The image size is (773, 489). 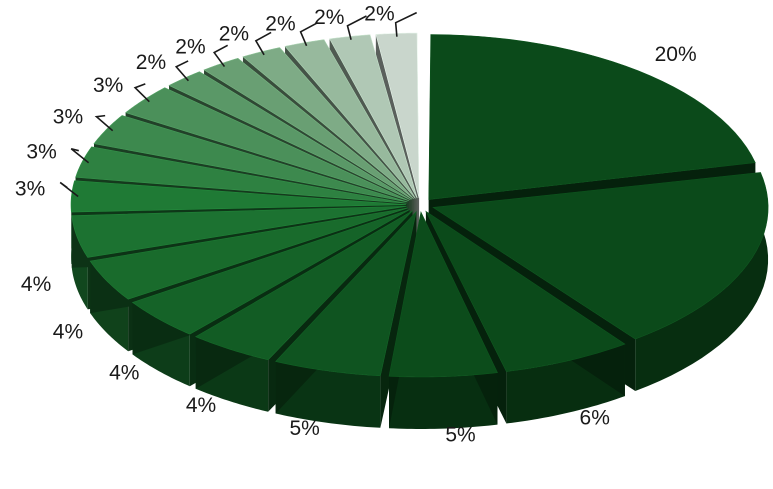 I want to click on slice-label-1: 17%, so click(x=772, y=314).